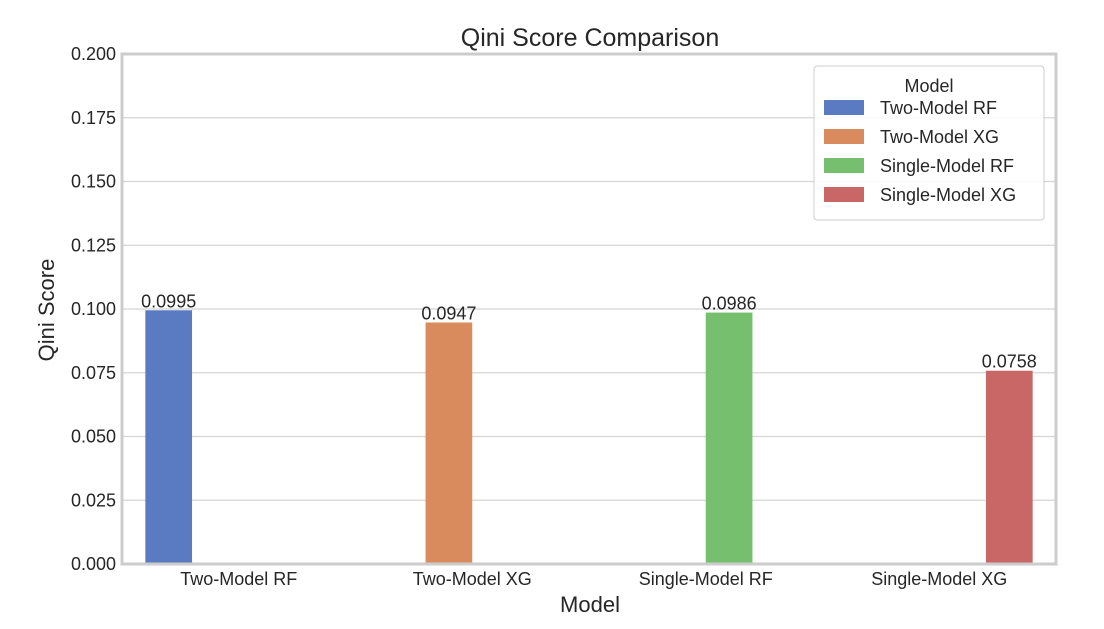 The height and width of the screenshot is (629, 1104). I want to click on data-label: 0.0986, so click(729, 304).